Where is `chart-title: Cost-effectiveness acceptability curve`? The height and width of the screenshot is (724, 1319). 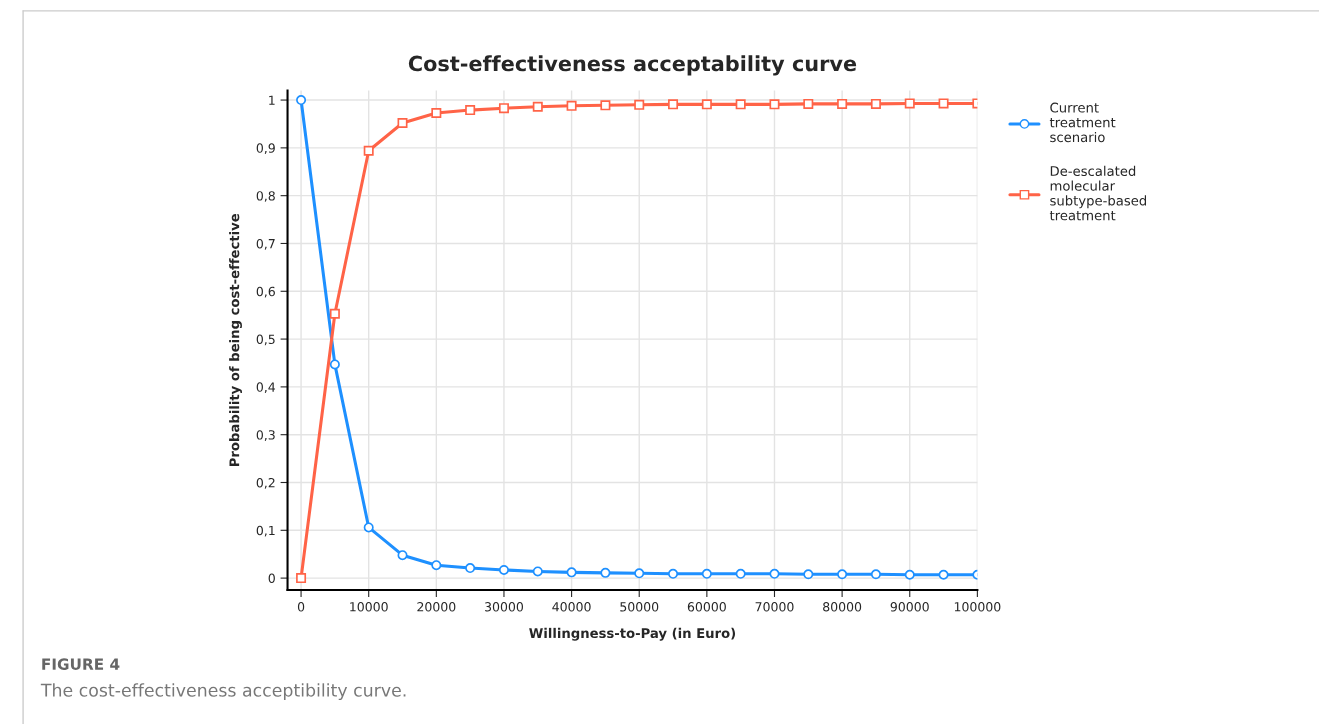
chart-title: Cost-effectiveness acceptability curve is located at coordinates (632, 65).